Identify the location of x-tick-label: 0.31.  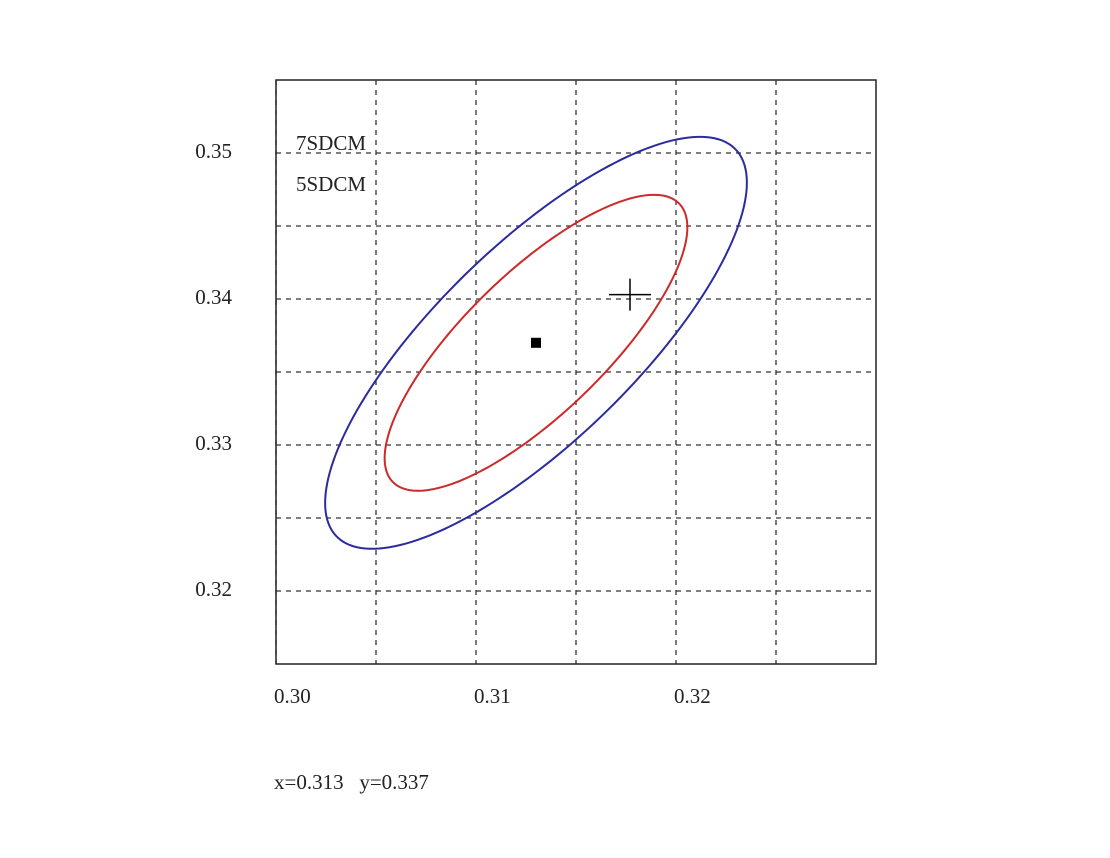
(492, 696).